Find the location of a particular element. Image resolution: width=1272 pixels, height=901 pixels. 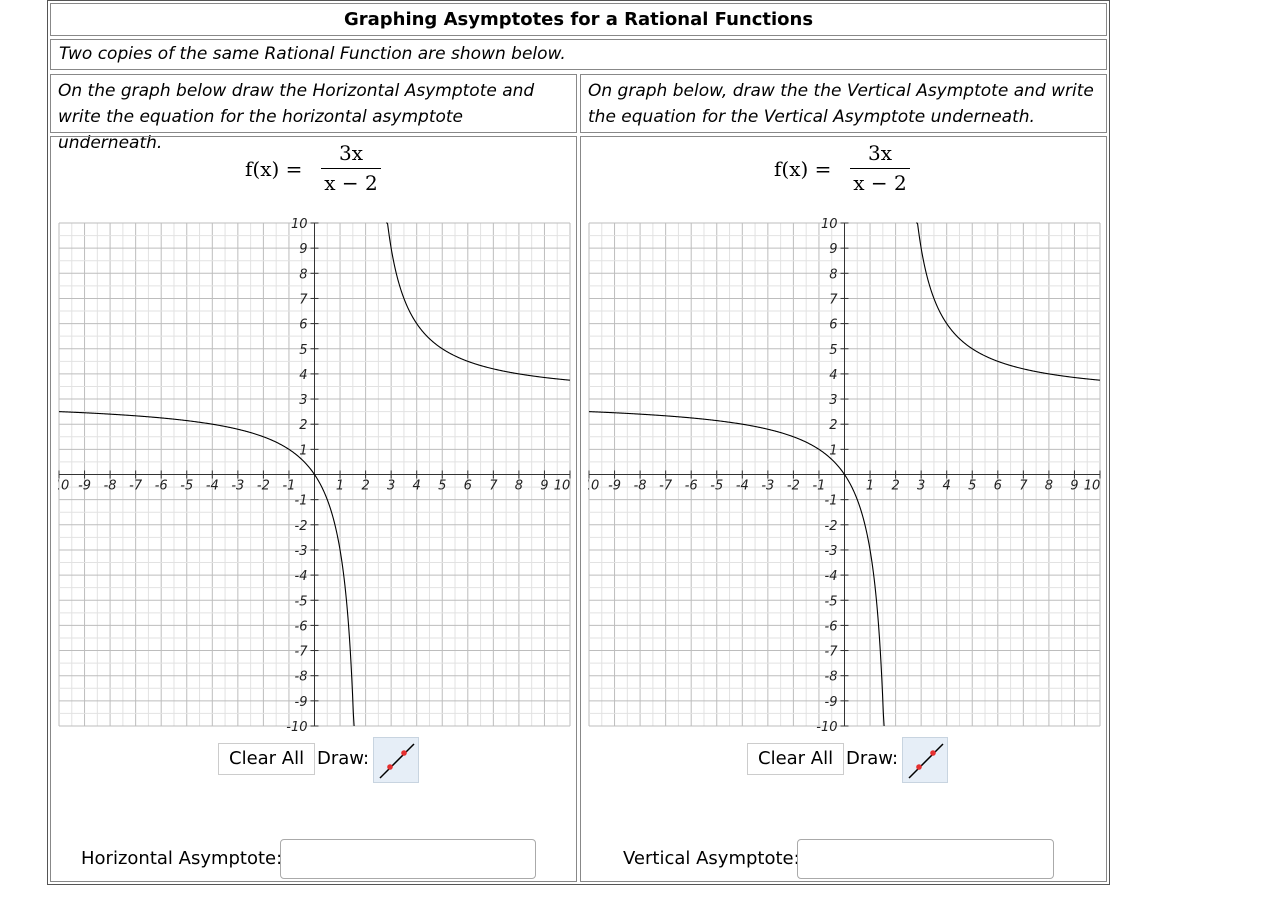

x-tick-label: -1 is located at coordinates (818, 486).